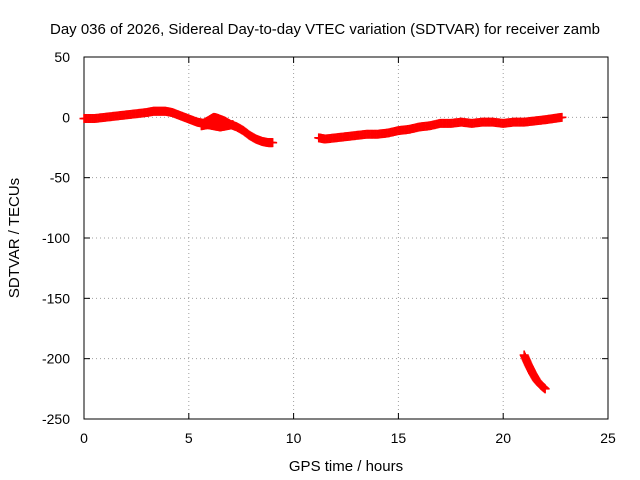 The width and height of the screenshot is (640, 480). I want to click on y-axis-label: SDTVAR / TECUs, so click(14, 238).